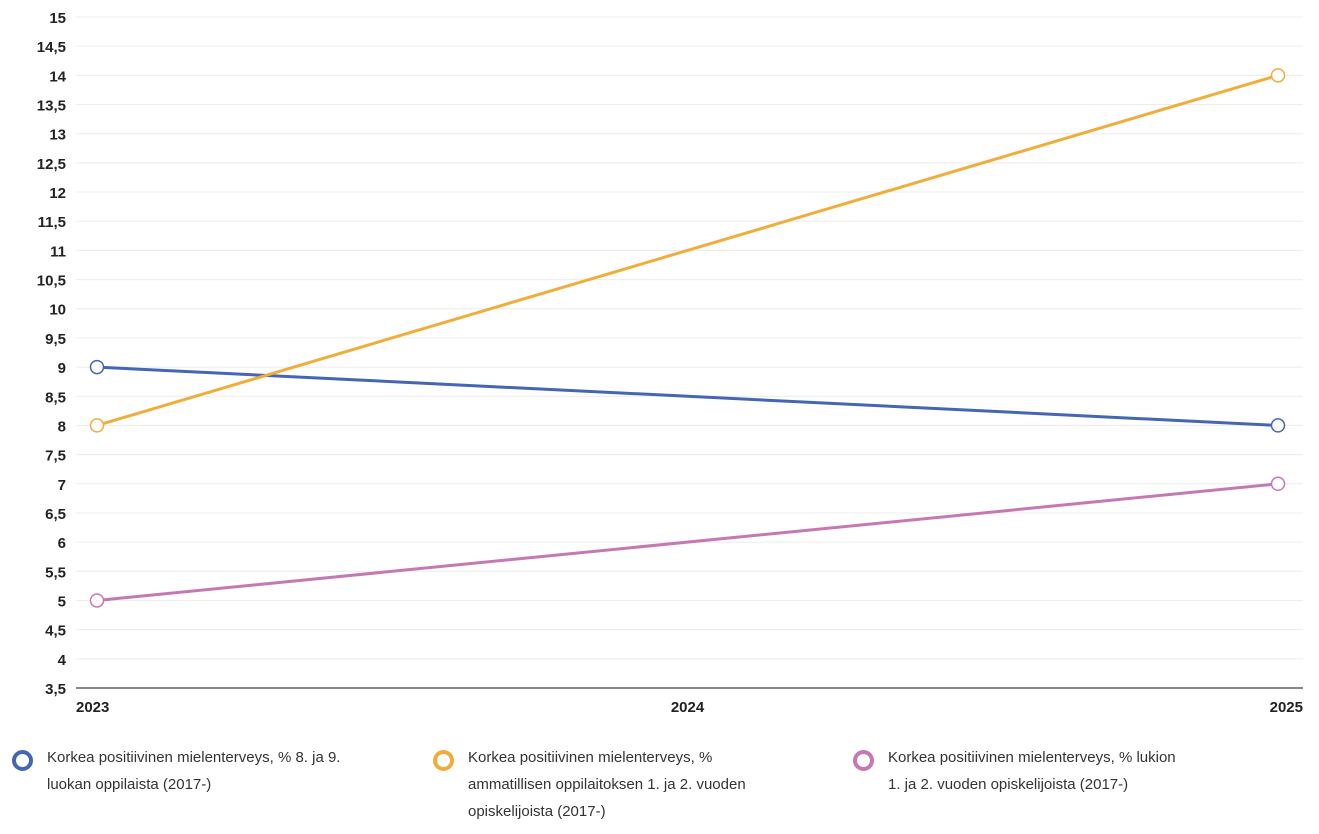 The height and width of the screenshot is (834, 1319). Describe the element at coordinates (57, 193) in the screenshot. I see `y-tick-label: 12` at that location.